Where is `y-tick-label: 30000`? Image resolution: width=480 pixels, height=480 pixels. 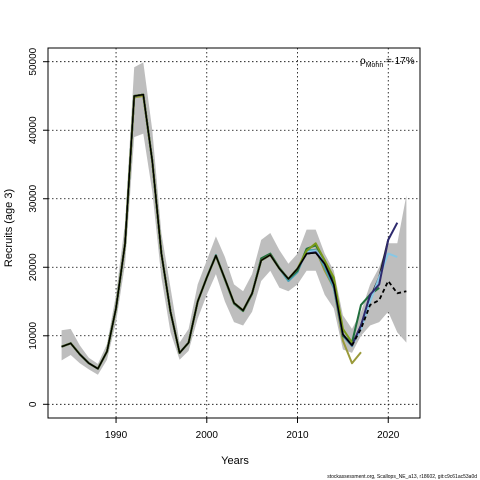 y-tick-label: 30000 is located at coordinates (33, 198).